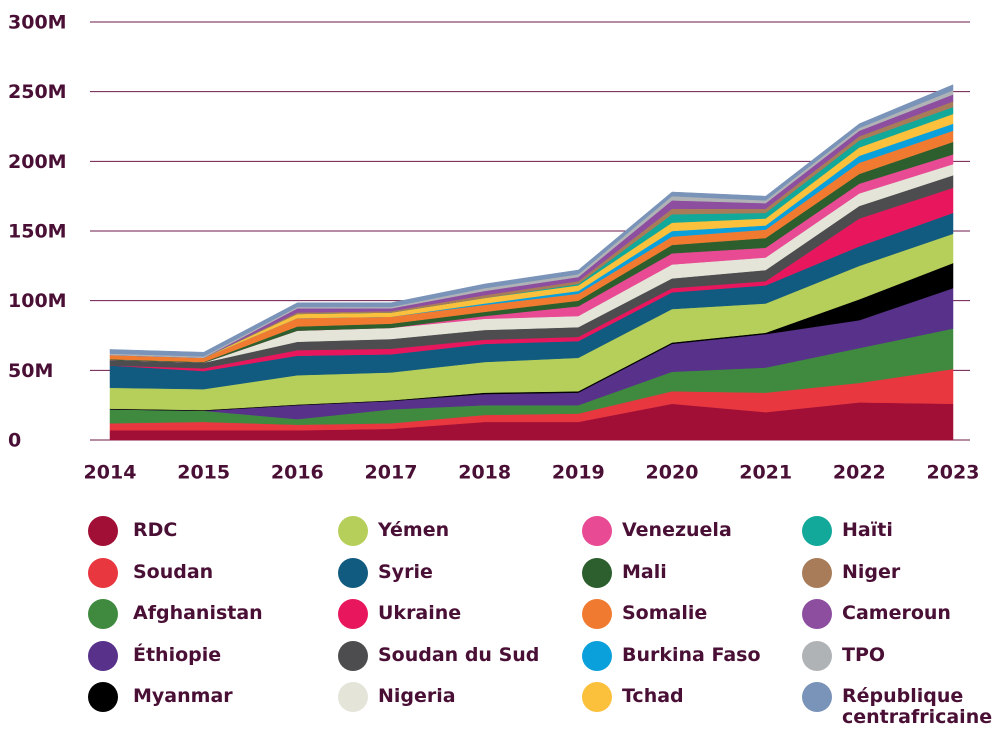 The height and width of the screenshot is (736, 1003). What do you see at coordinates (110, 473) in the screenshot?
I see `x-tick-label: 2014` at bounding box center [110, 473].